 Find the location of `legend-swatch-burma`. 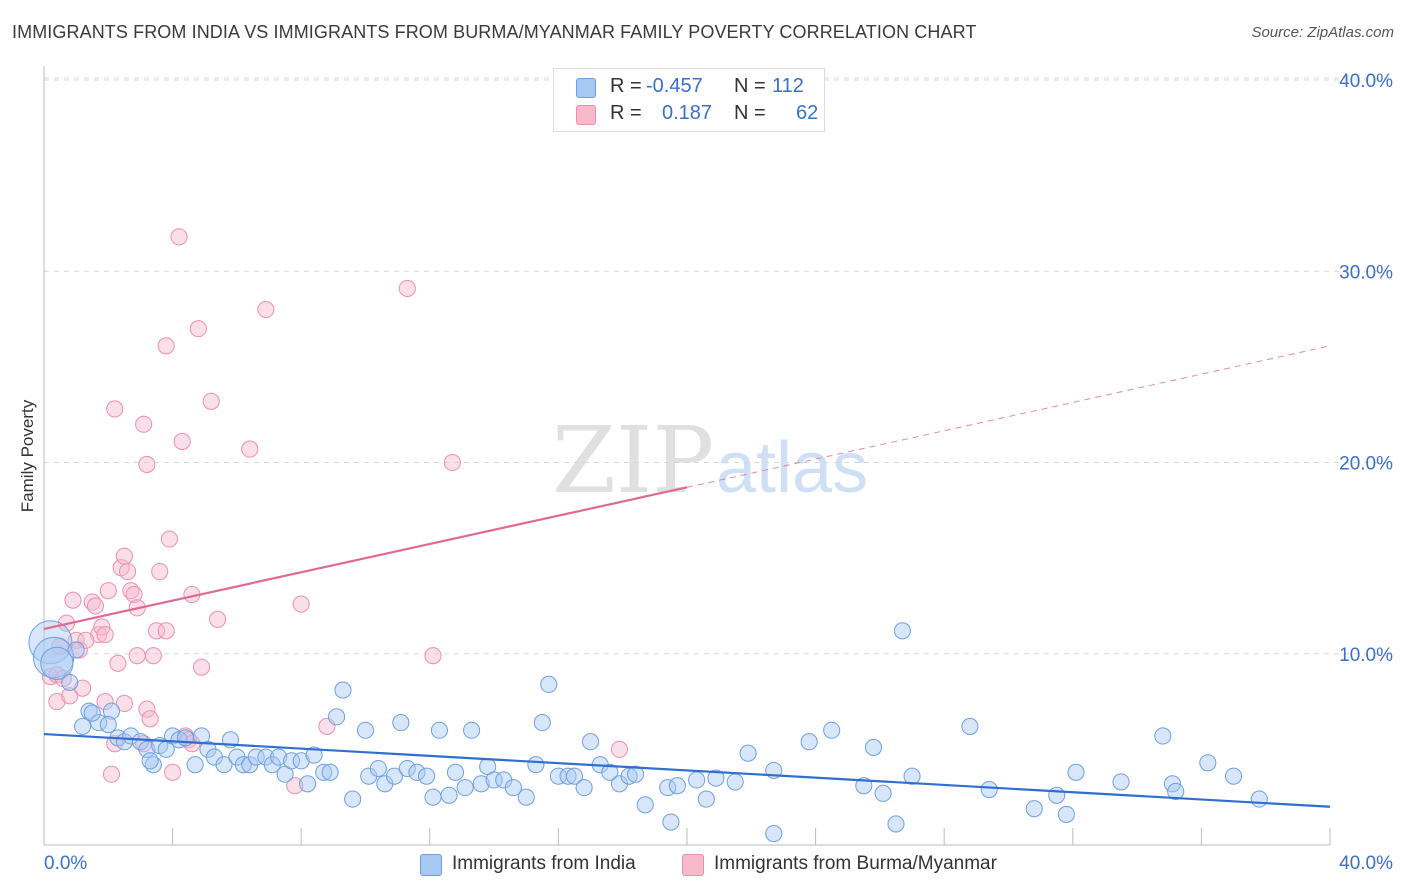

legend-swatch-burma is located at coordinates (693, 865).